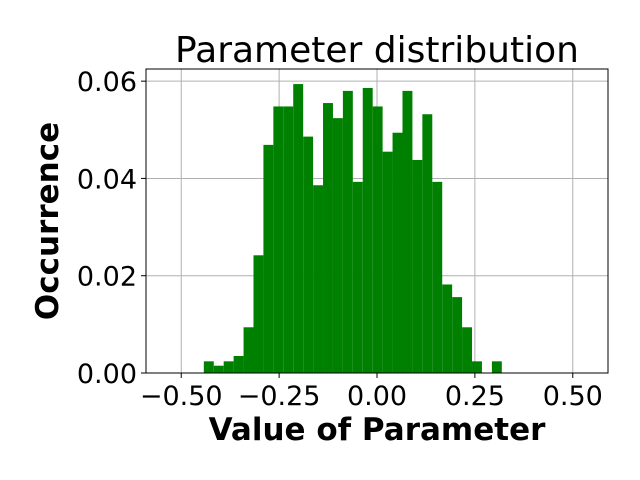  Describe the element at coordinates (377, 430) in the screenshot. I see `x-axis-label: Value of Parameter` at that location.